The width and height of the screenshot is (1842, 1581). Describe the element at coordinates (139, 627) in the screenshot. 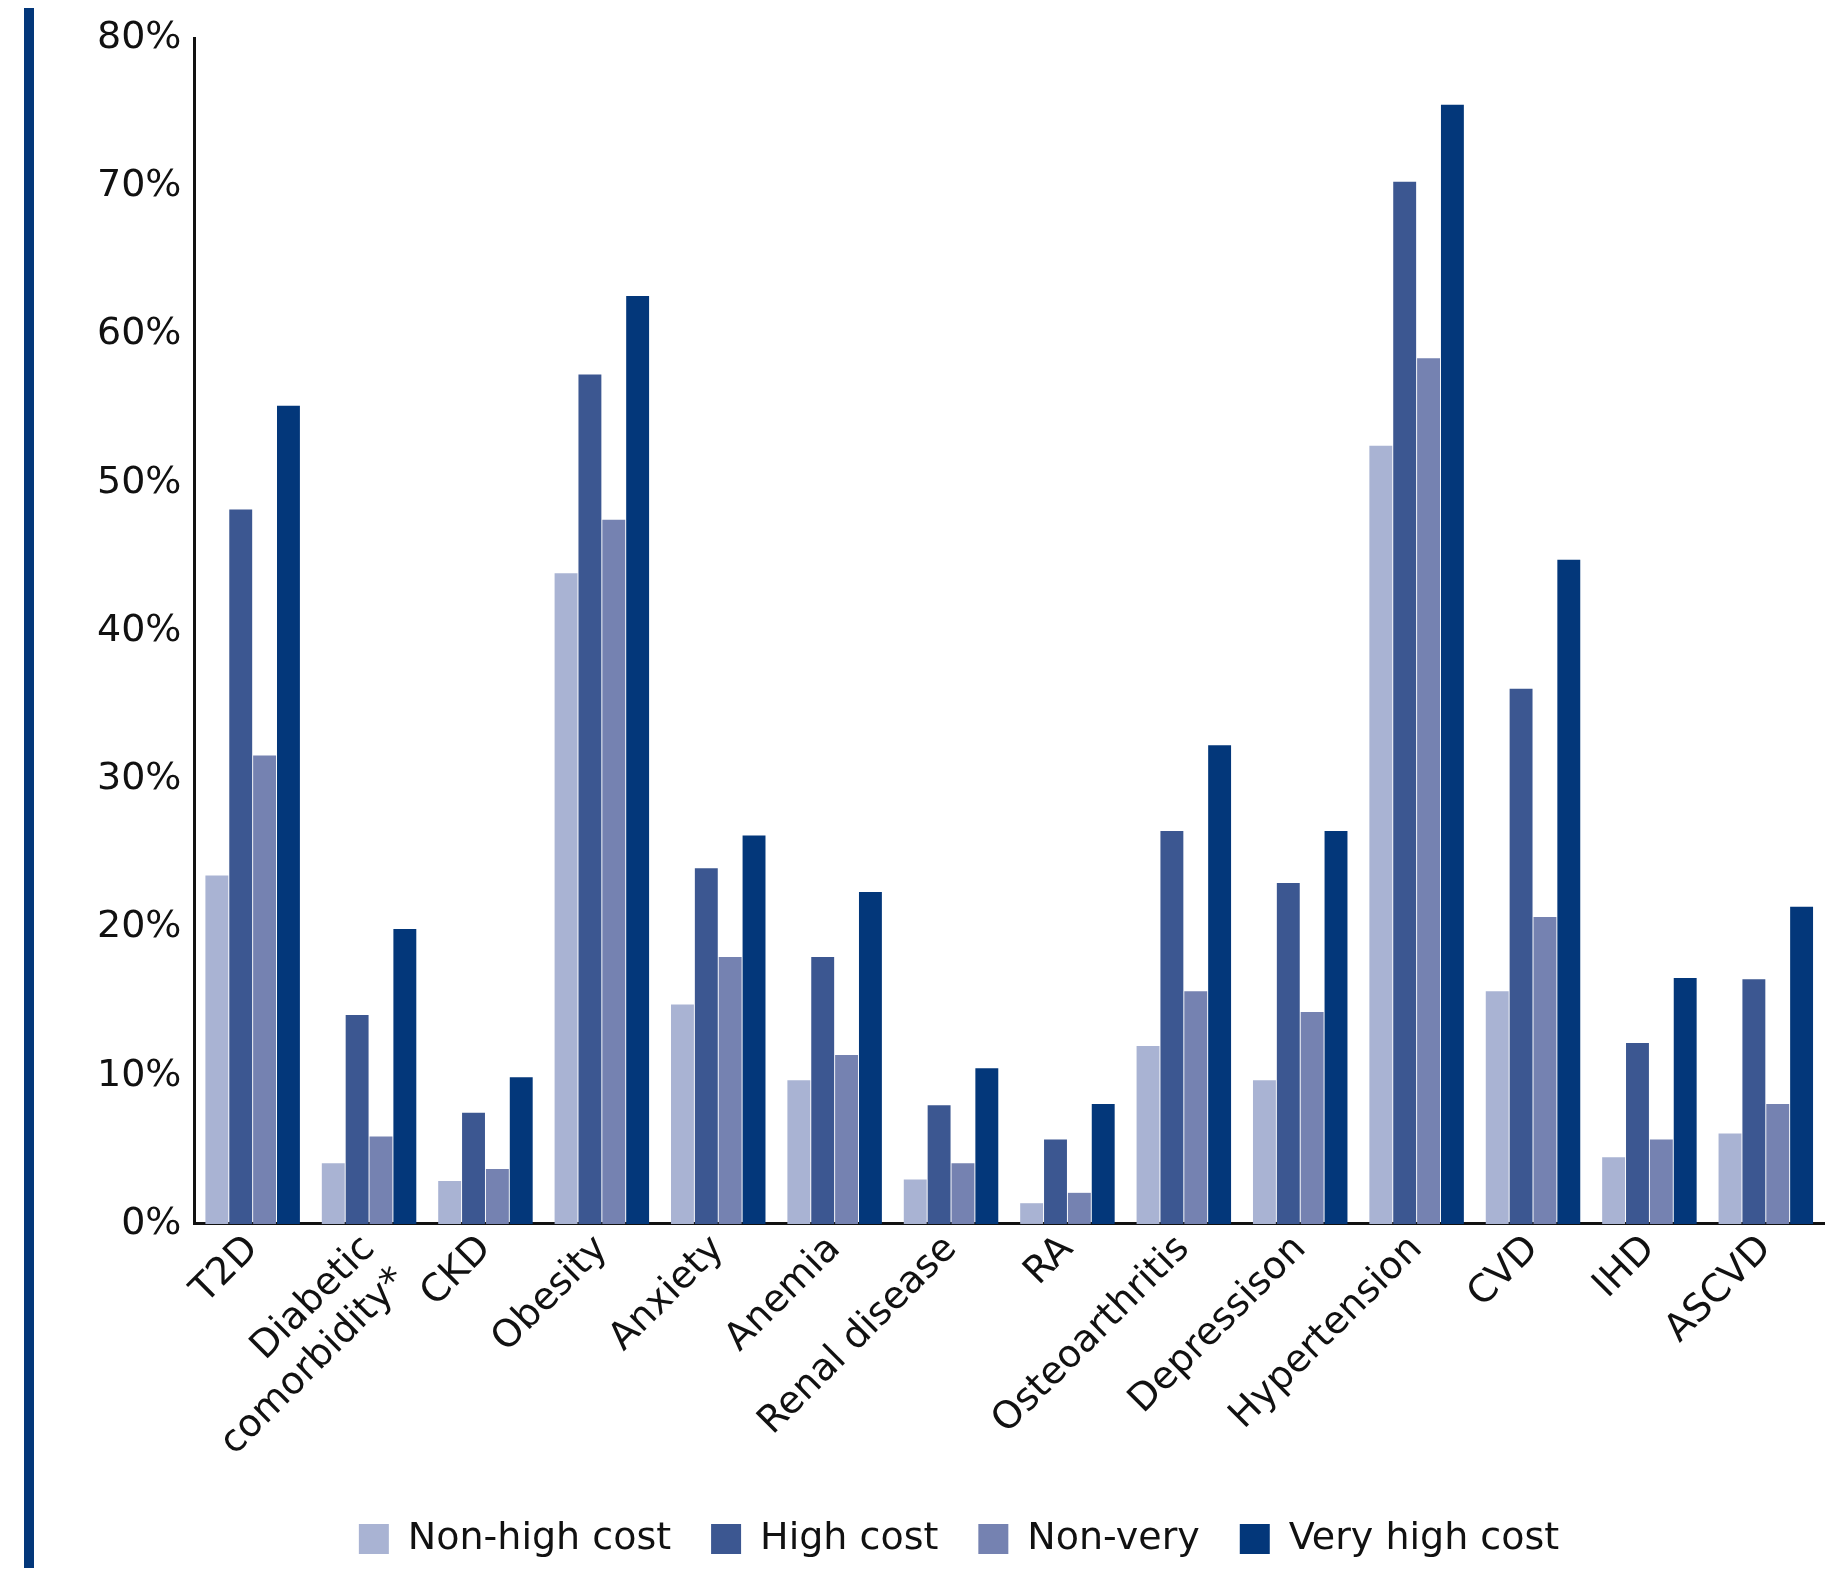

I see `y-tick-label: 40%` at that location.